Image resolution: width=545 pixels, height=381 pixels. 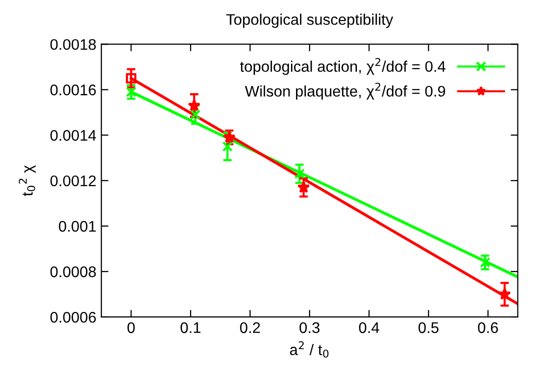 I want to click on chart-title: Topological susceptibility, so click(x=310, y=21).